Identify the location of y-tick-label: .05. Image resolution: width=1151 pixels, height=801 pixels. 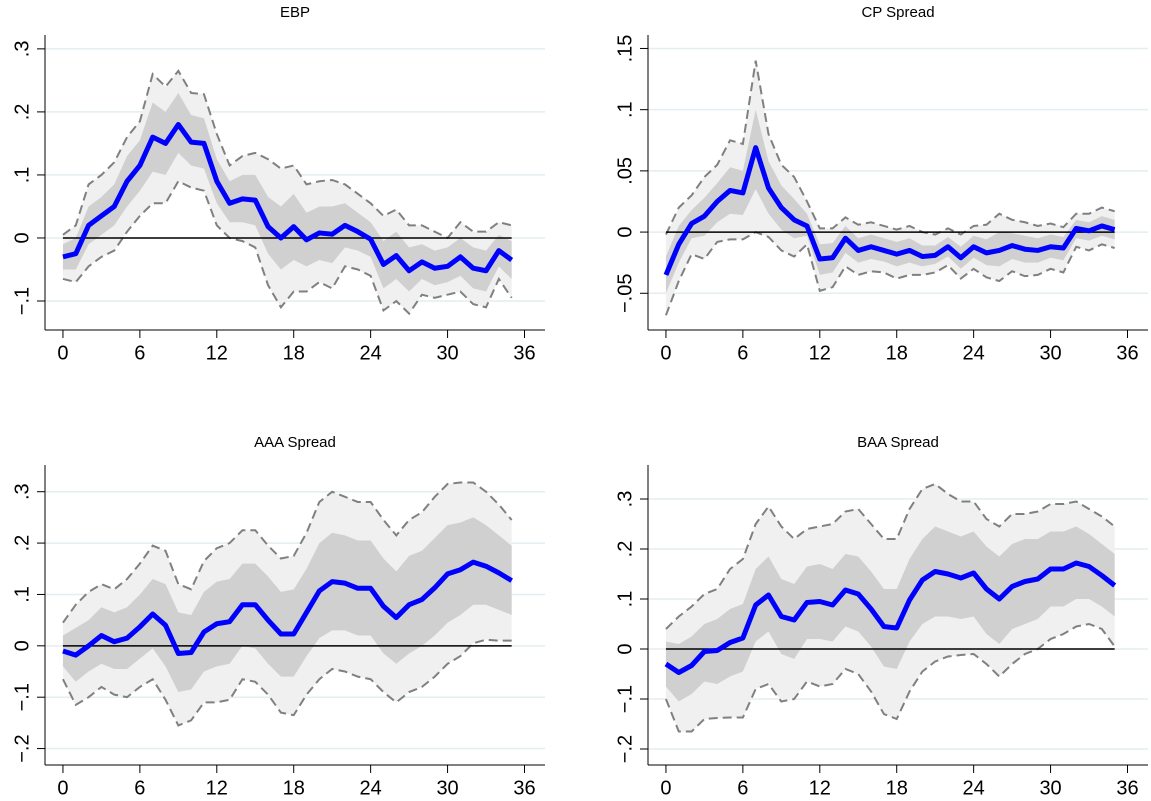
(625, 171).